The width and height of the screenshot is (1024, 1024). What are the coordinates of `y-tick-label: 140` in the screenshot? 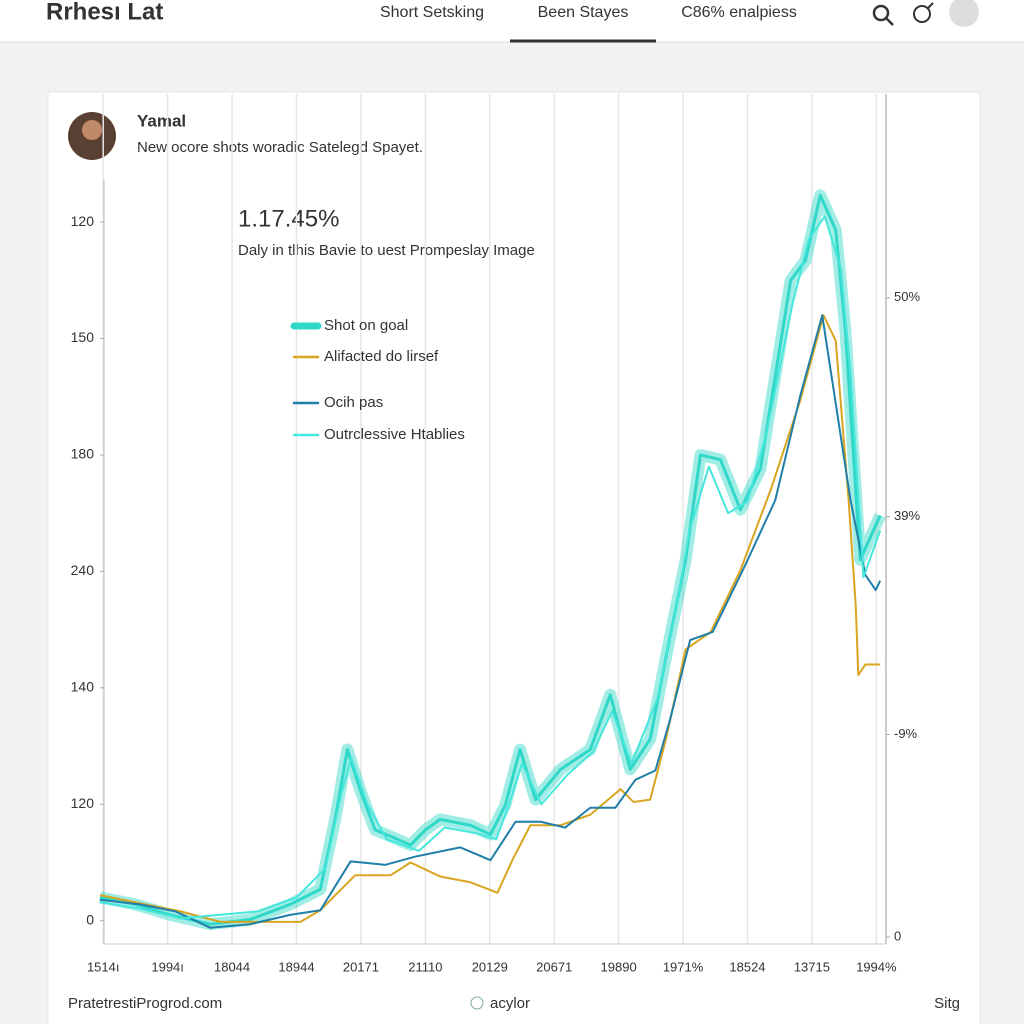 It's located at (83, 687).